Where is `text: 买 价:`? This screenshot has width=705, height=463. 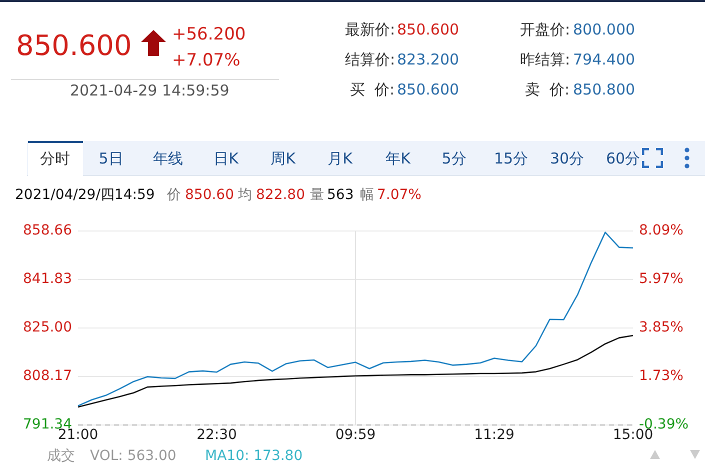 text: 买 价: is located at coordinates (372, 89).